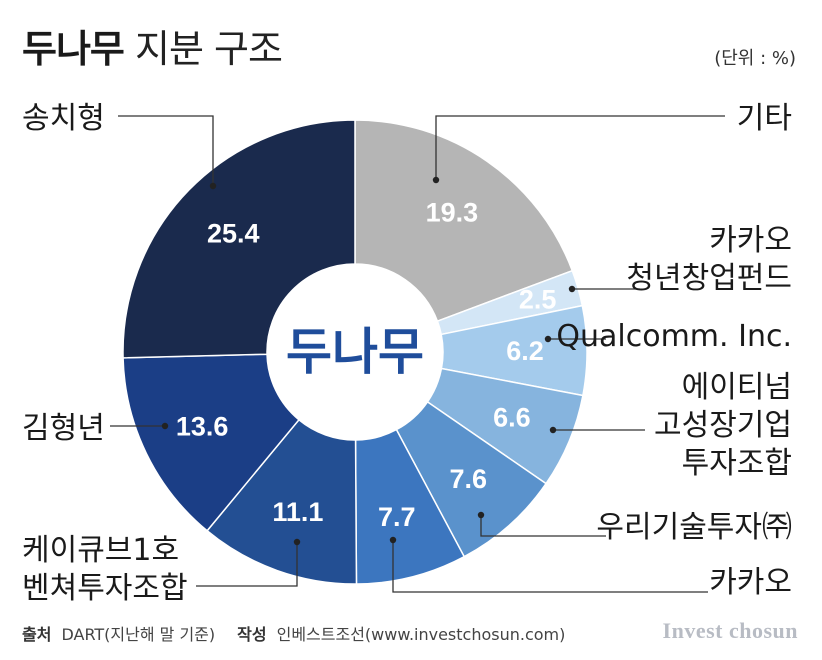  I want to click on category-label-8-0: 송치형, so click(63, 118).